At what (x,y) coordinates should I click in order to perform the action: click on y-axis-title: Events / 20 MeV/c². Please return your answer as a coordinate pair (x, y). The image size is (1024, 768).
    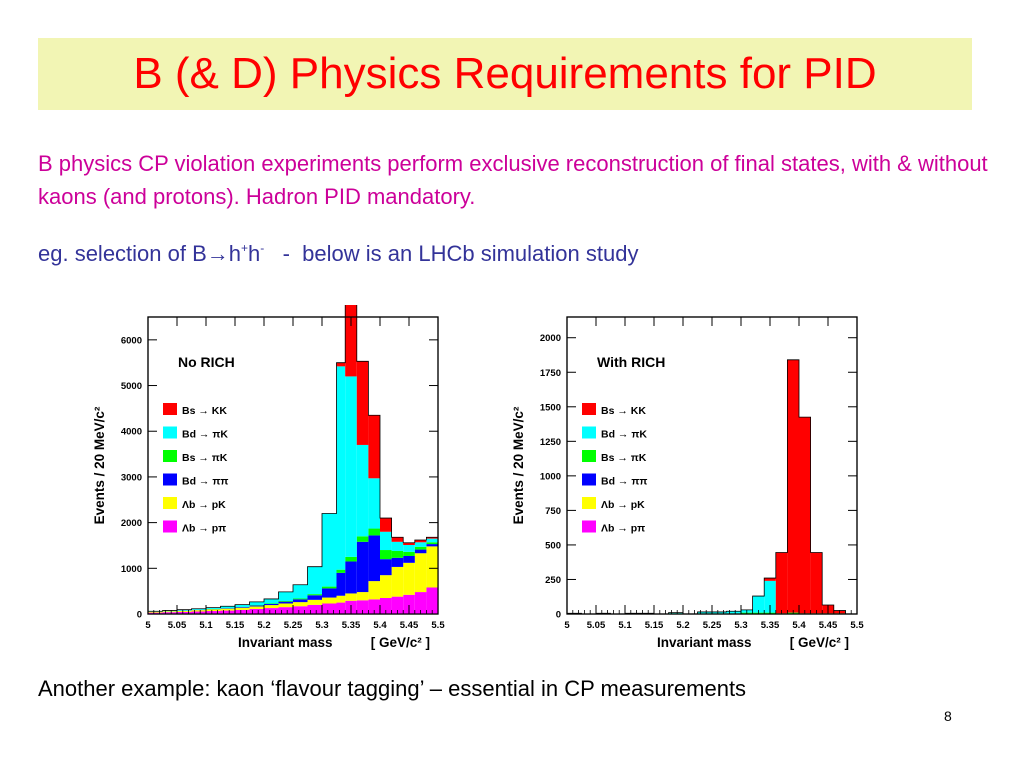
    Looking at the image, I should click on (518, 465).